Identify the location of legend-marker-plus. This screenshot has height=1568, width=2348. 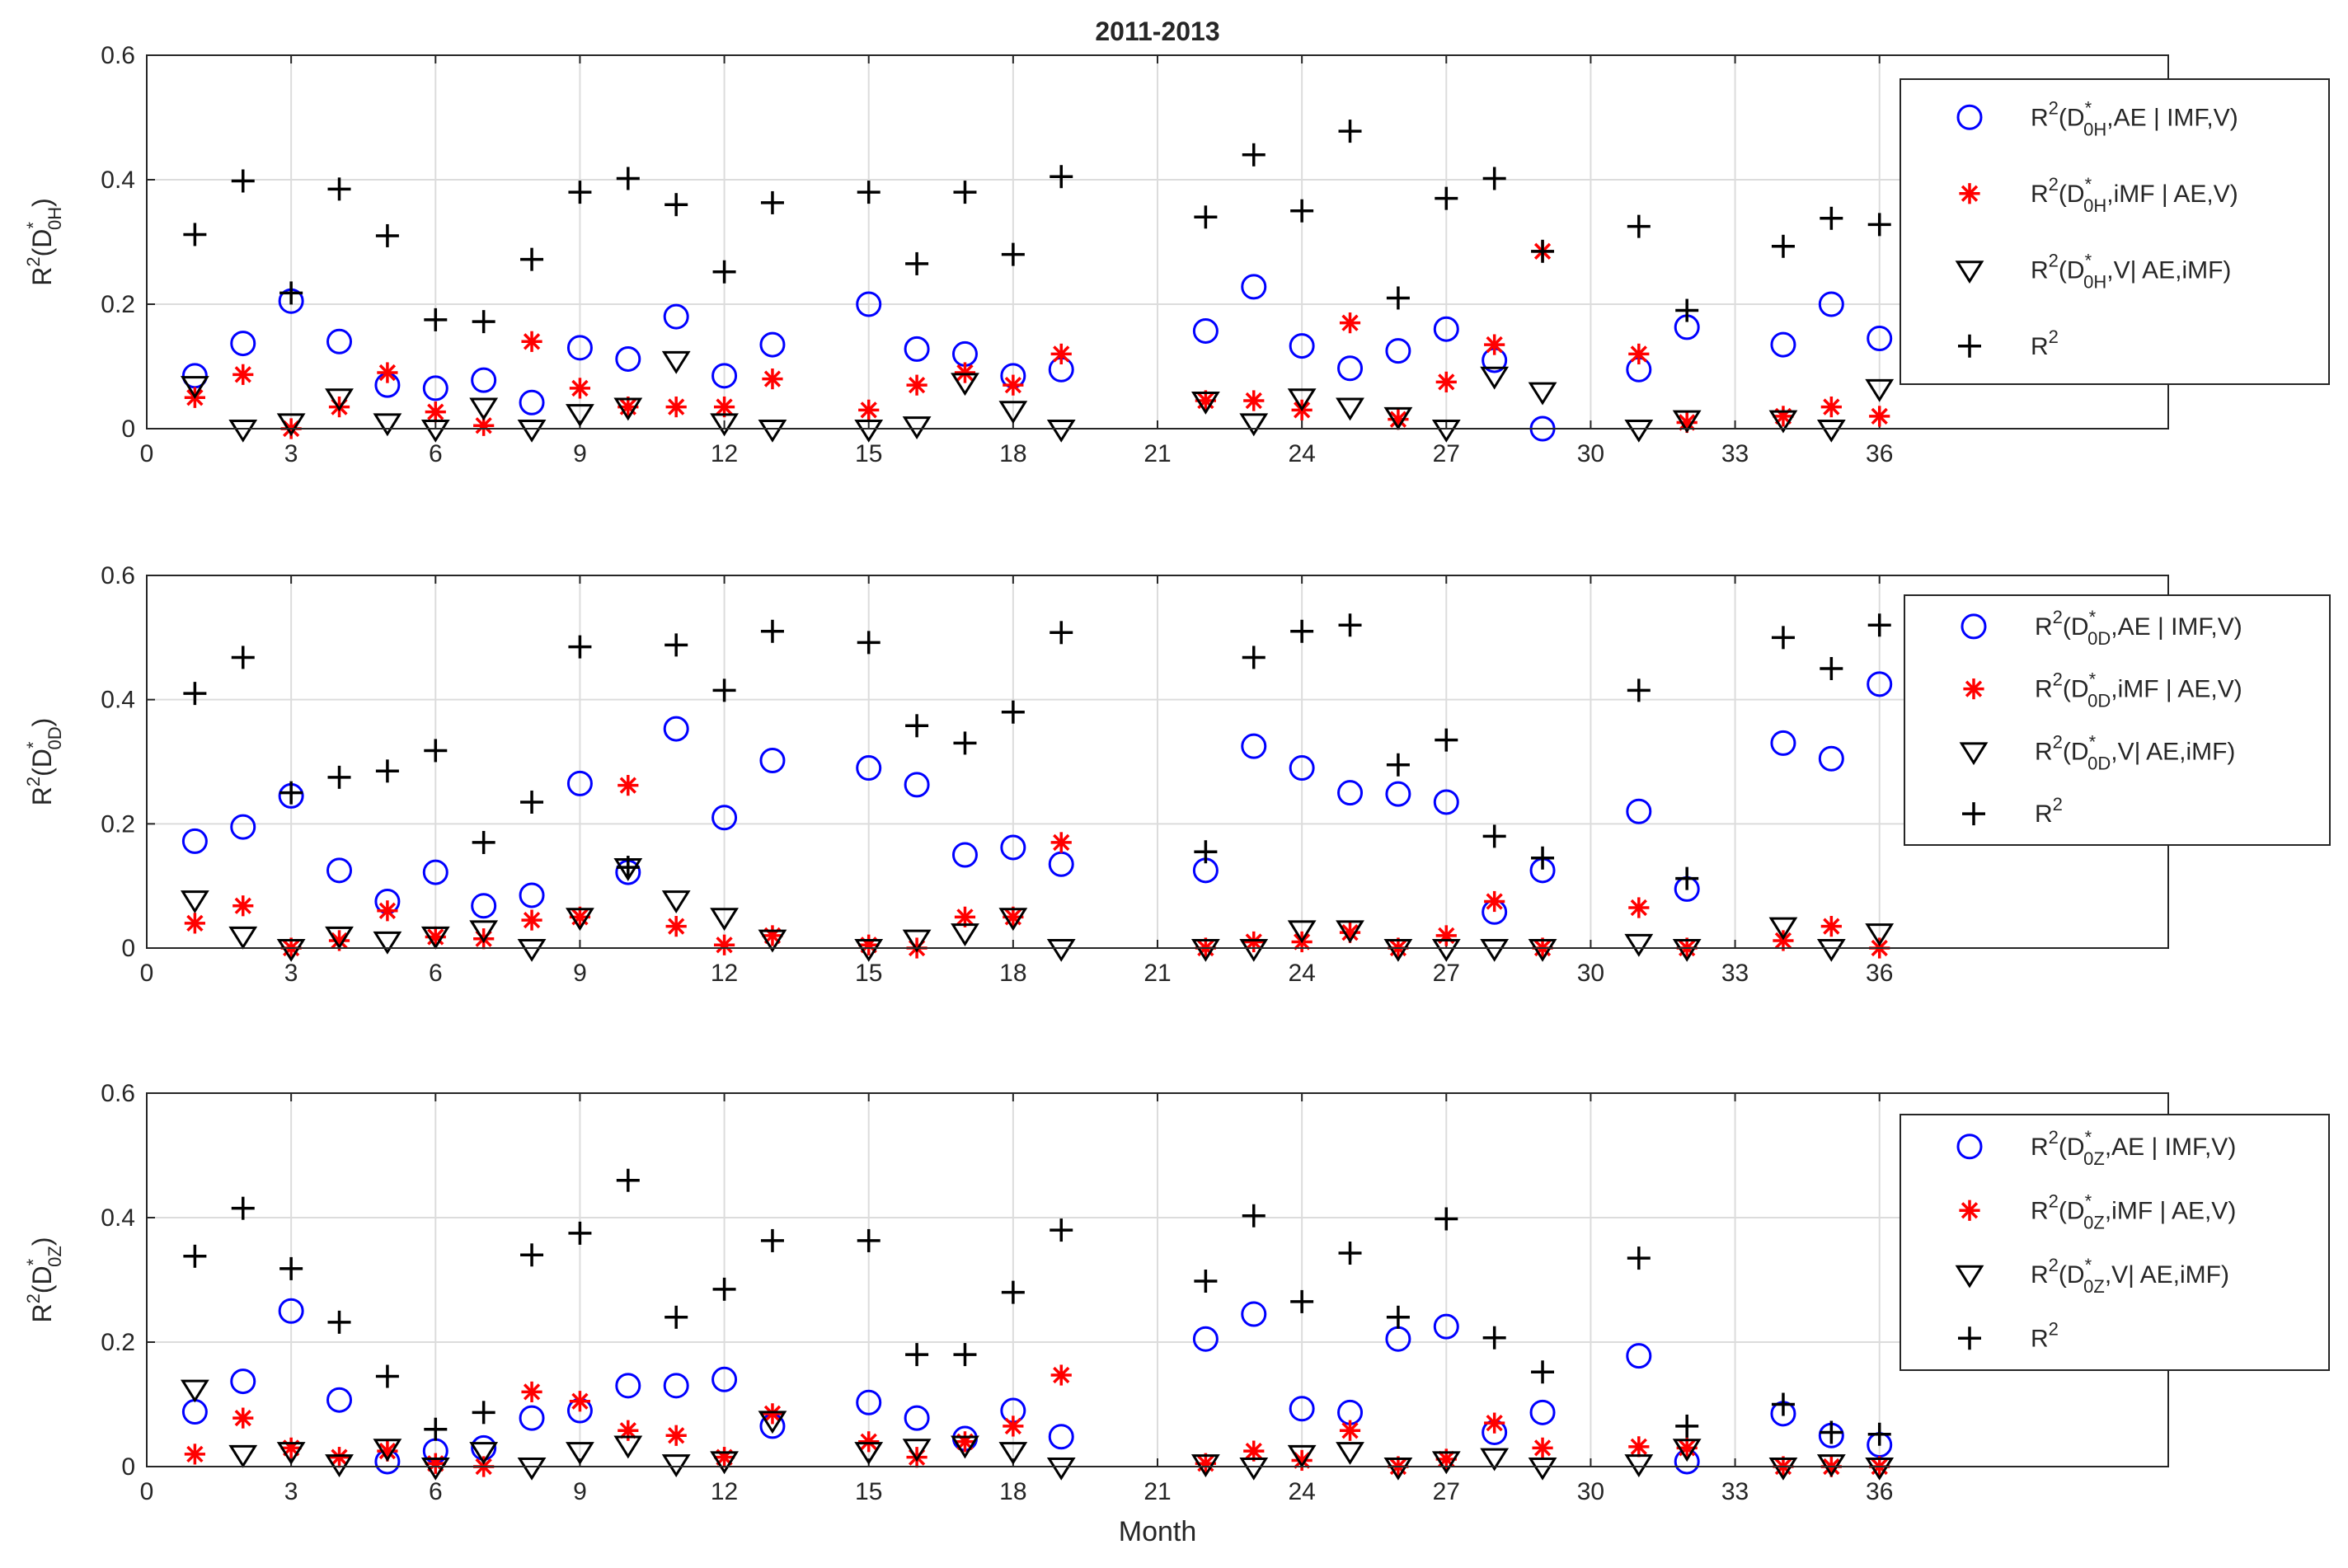
(1970, 1338).